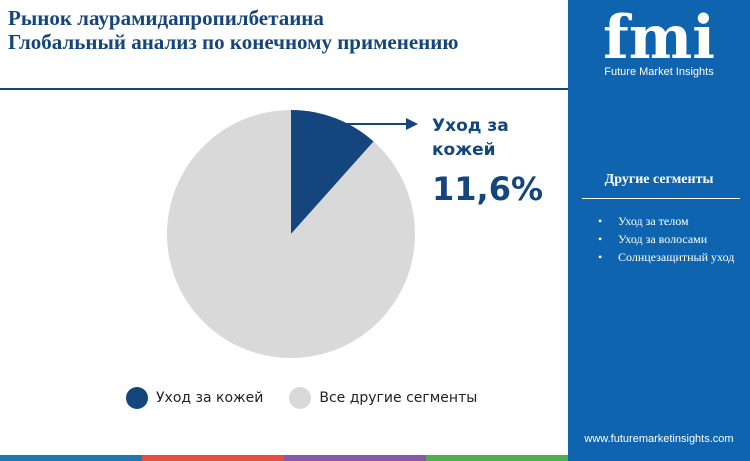 This screenshot has height=461, width=750. What do you see at coordinates (355, 458) in the screenshot?
I see `bottom-bar-purple` at bounding box center [355, 458].